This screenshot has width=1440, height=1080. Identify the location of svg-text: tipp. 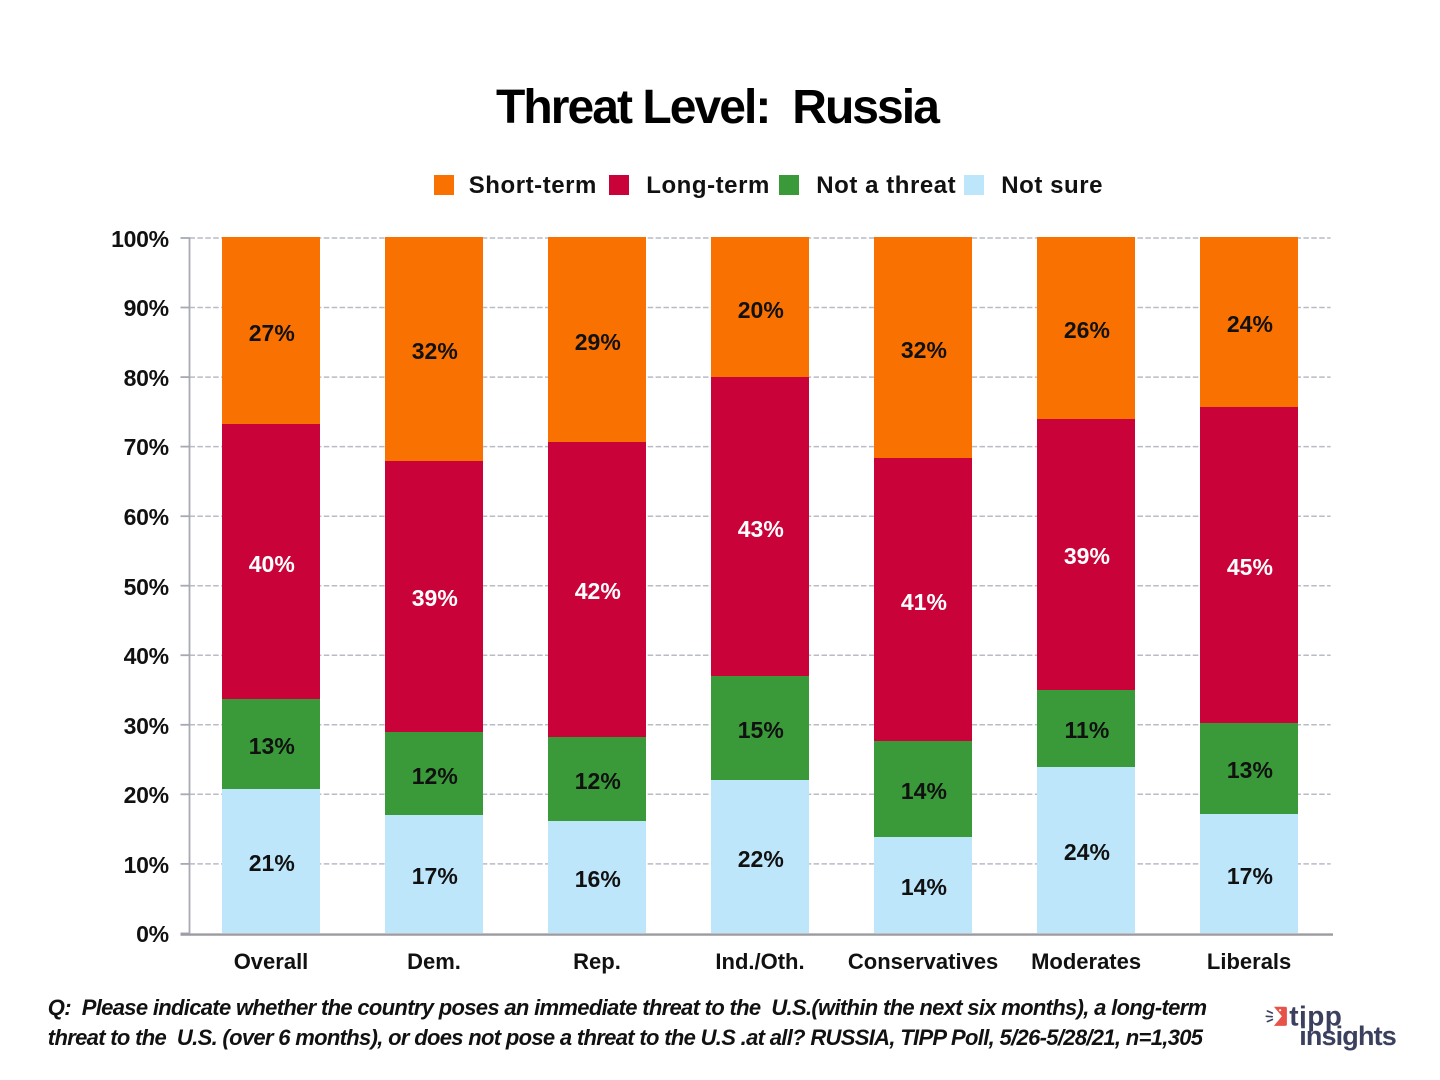
(1315, 1017).